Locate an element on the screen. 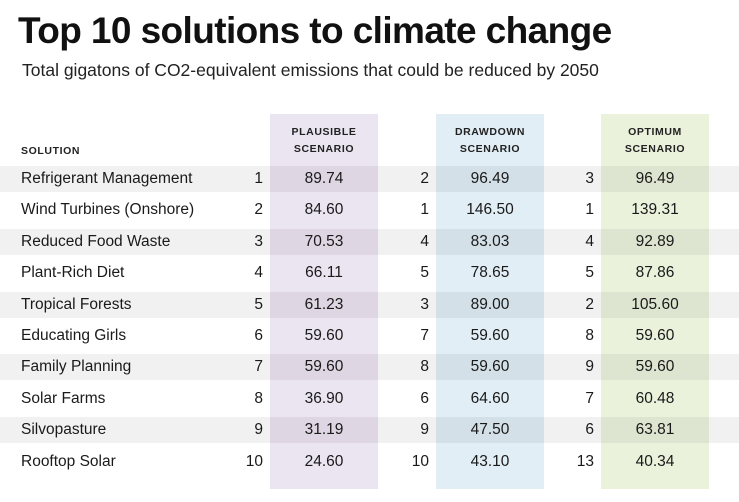 Image resolution: width=739 pixels, height=502 pixels. optimum-column-band is located at coordinates (655, 301).